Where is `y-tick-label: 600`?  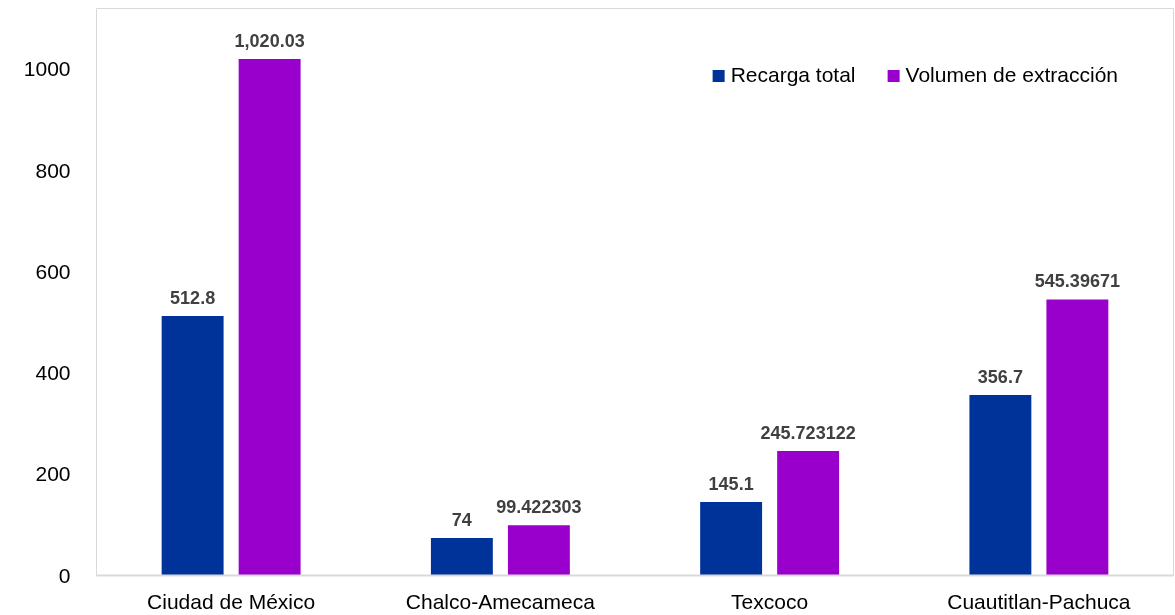
y-tick-label: 600 is located at coordinates (53, 271).